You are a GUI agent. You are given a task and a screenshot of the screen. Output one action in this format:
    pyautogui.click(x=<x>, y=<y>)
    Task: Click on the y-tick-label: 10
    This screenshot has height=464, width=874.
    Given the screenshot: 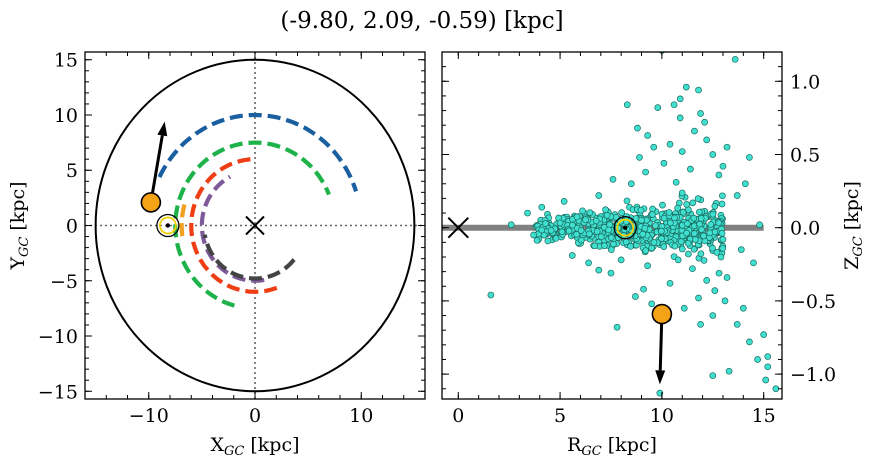 What is the action you would take?
    pyautogui.click(x=66, y=116)
    